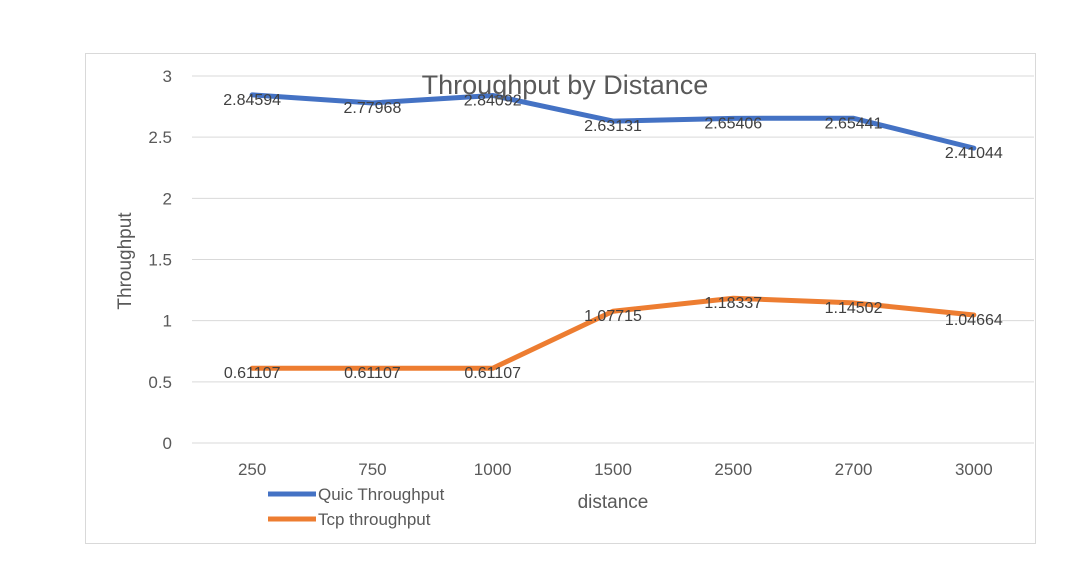  What do you see at coordinates (372, 469) in the screenshot?
I see `x-tick-label: 750` at bounding box center [372, 469].